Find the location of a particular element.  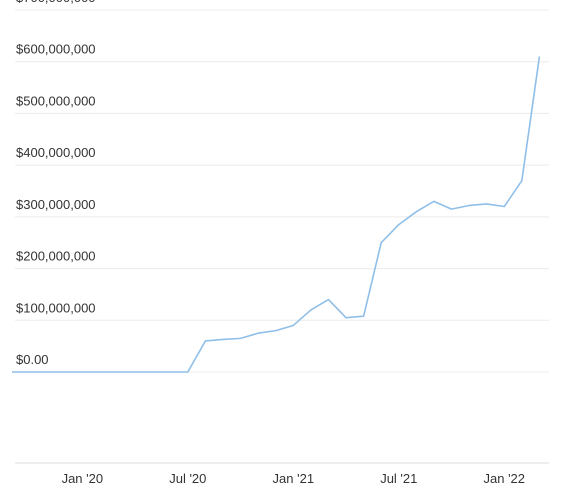

y-tick-label: $400,000,000 is located at coordinates (56, 152).